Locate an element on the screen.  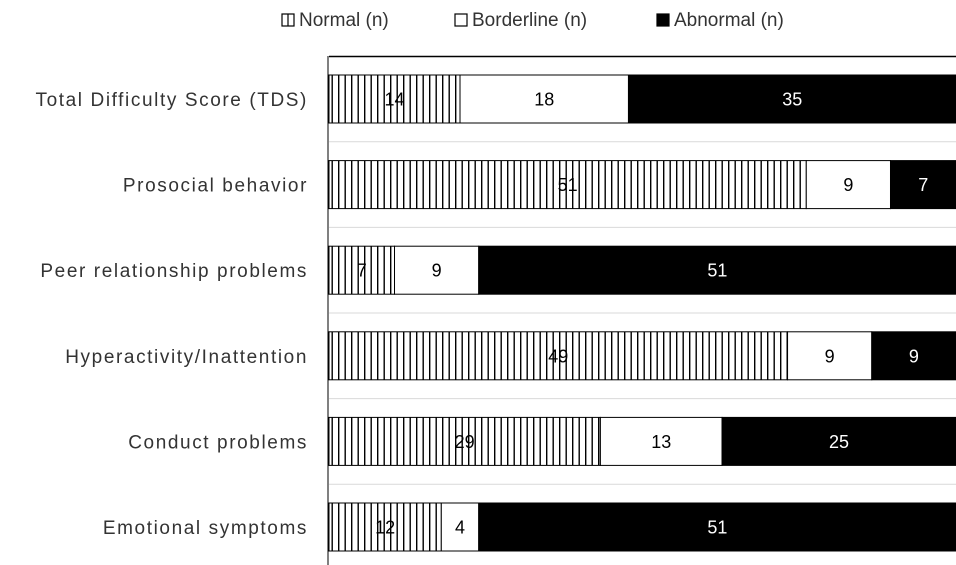
data-label: 29 is located at coordinates (465, 442).